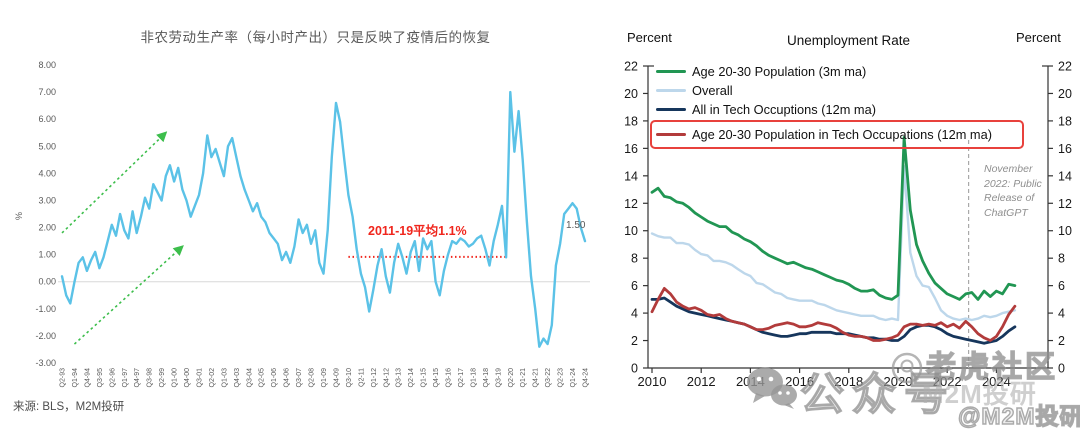 This screenshot has height=433, width=1080. I want to click on svg-text: Q2-02, so click(212, 378).